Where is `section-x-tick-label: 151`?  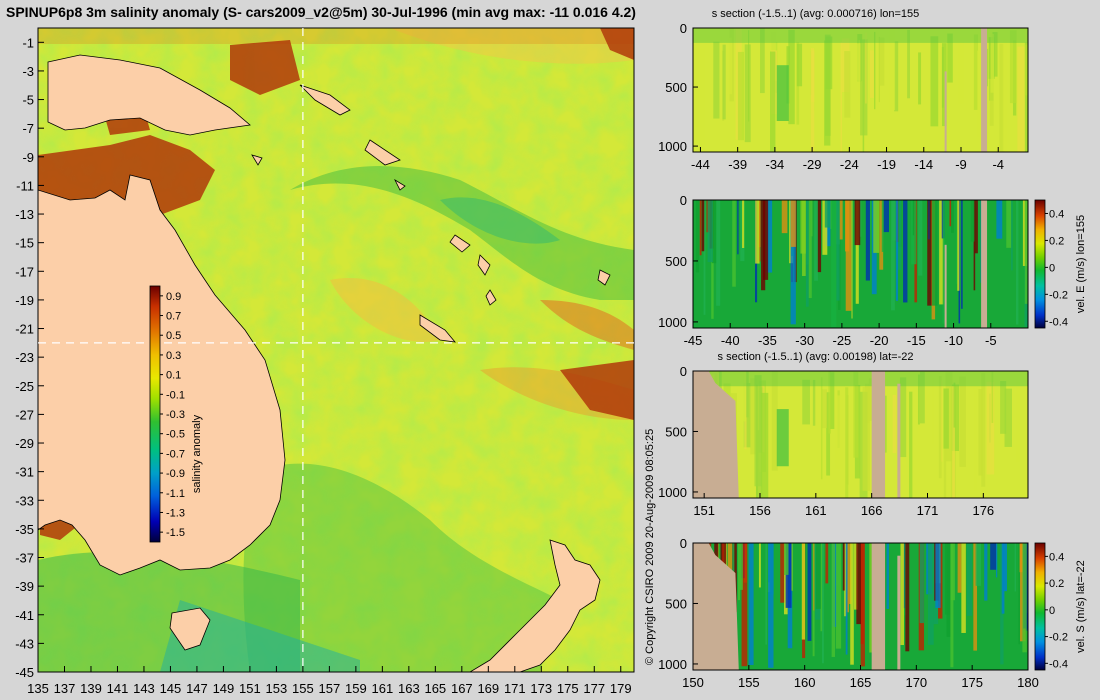 section-x-tick-label: 151 is located at coordinates (704, 510).